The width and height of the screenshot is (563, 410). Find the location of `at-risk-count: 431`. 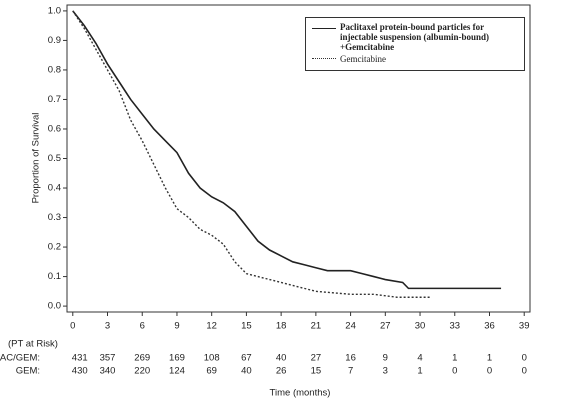

at-risk-count: 431 is located at coordinates (80, 358).